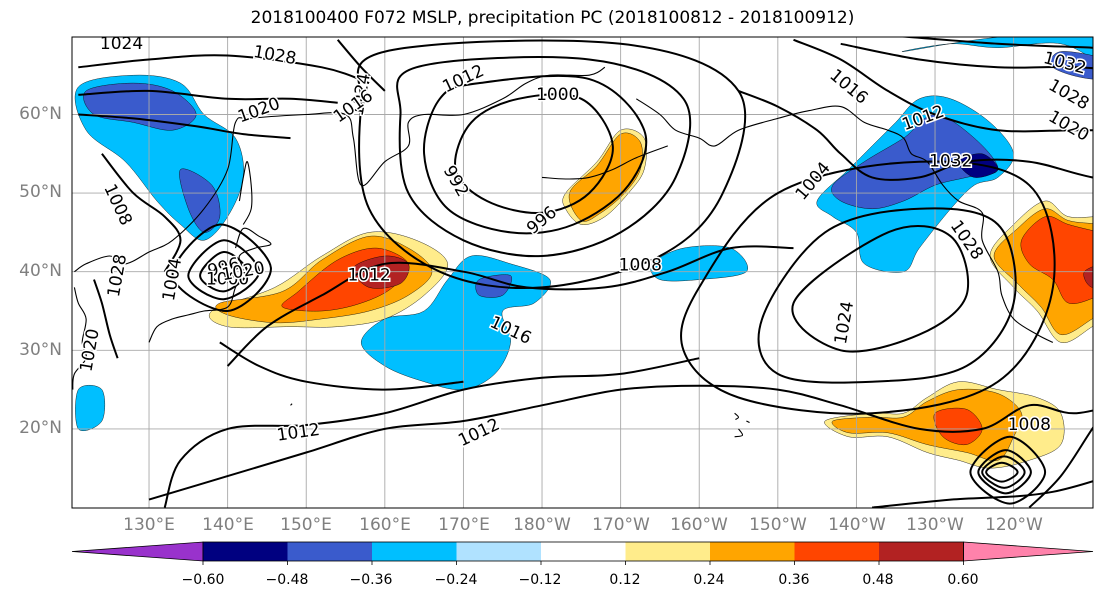  Describe the element at coordinates (40, 428) in the screenshot. I see `lat-label-20n: 20°N` at that location.